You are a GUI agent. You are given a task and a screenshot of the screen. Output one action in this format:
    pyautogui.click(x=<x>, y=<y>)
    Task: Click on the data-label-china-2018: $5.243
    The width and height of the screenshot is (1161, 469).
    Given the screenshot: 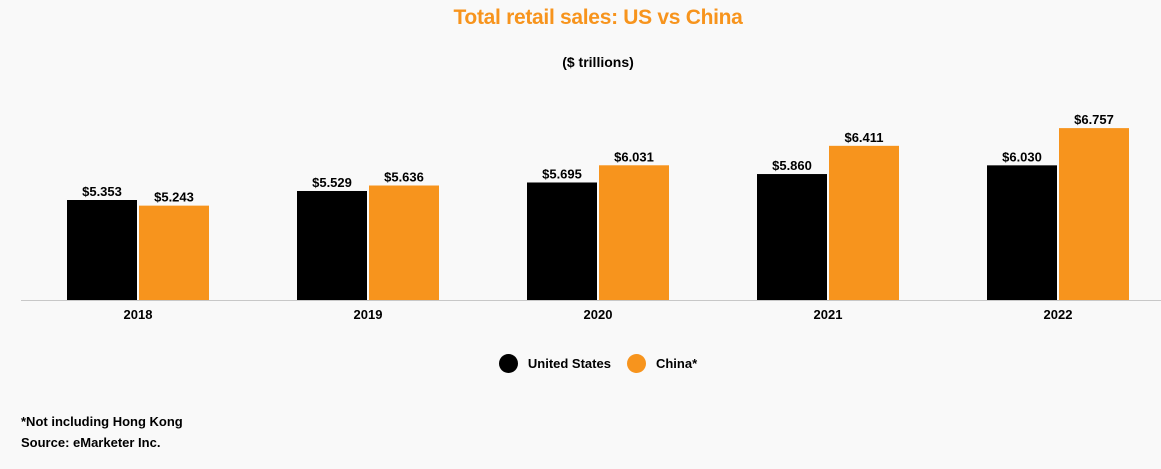 What is the action you would take?
    pyautogui.click(x=174, y=197)
    